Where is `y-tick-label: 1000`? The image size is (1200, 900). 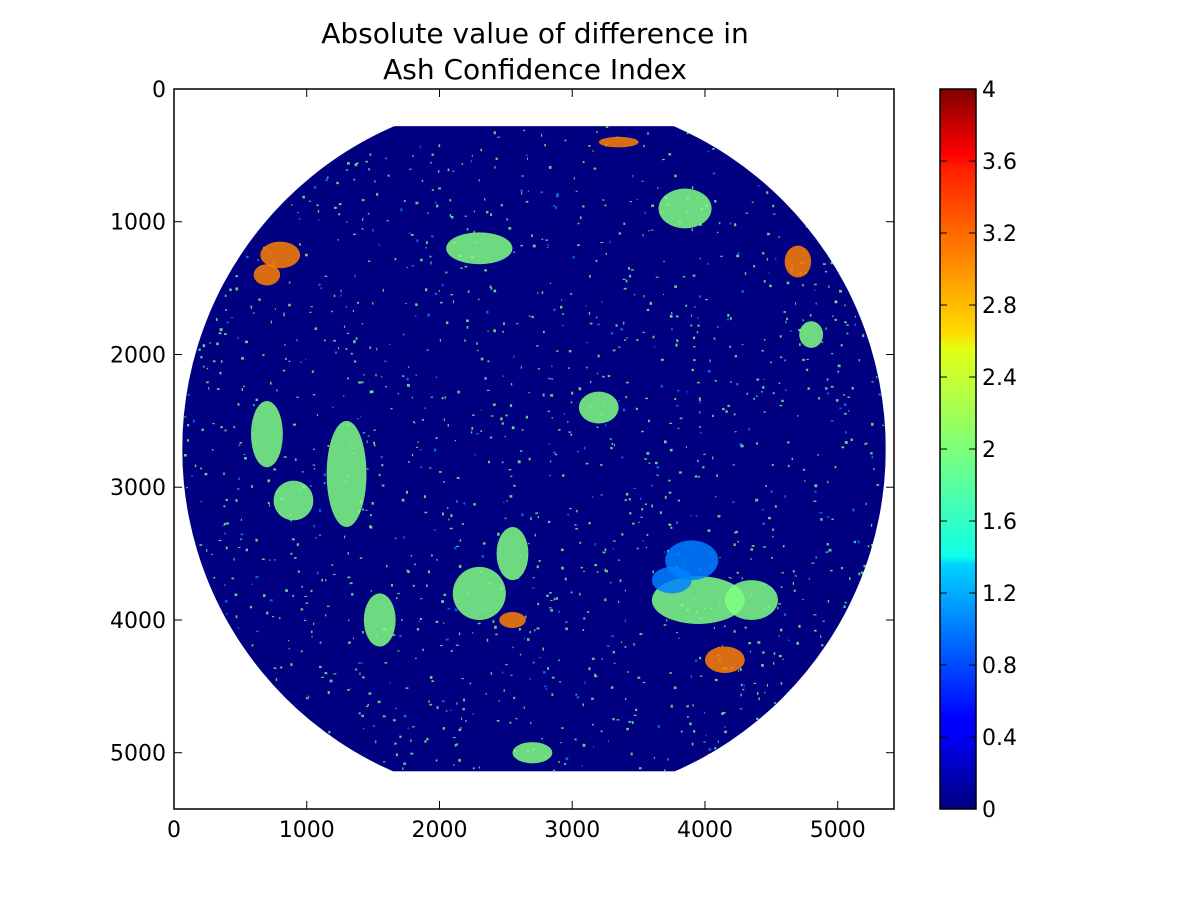 y-tick-label: 1000 is located at coordinates (138, 223).